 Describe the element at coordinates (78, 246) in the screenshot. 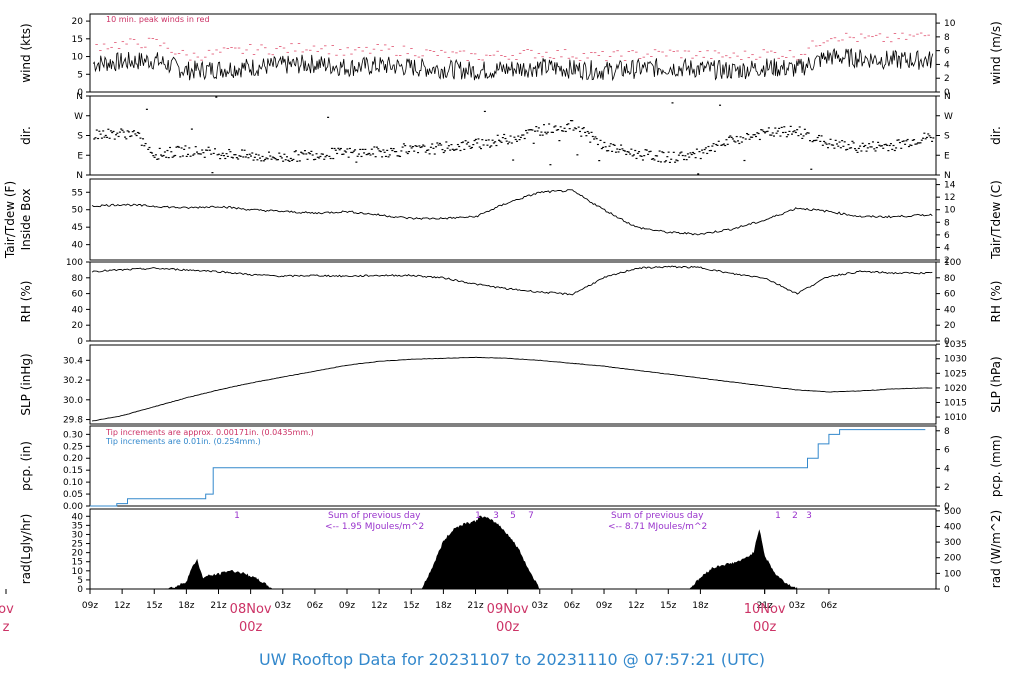

I see `y-tick-label-left: 40` at that location.